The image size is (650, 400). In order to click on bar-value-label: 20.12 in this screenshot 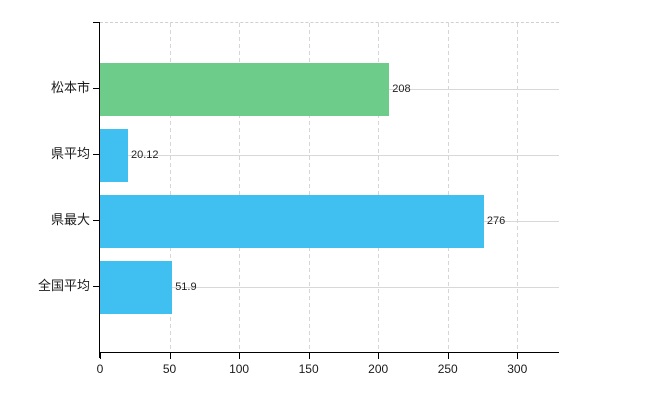, I will do `click(144, 155)`.